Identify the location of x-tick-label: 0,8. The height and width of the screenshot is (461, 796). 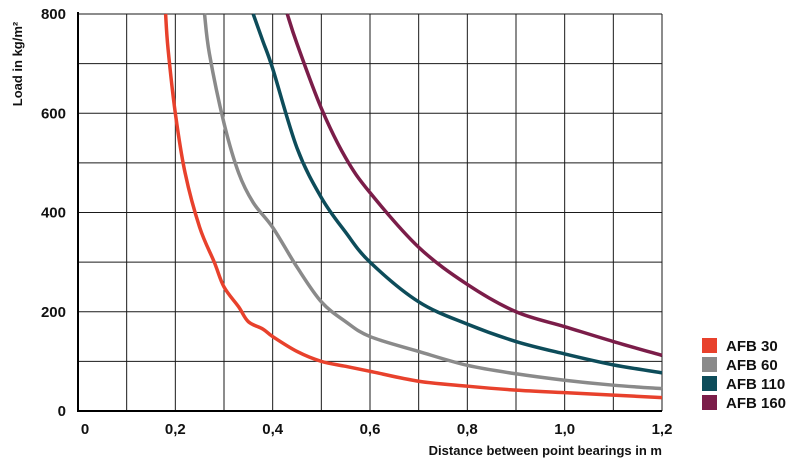
(467, 429).